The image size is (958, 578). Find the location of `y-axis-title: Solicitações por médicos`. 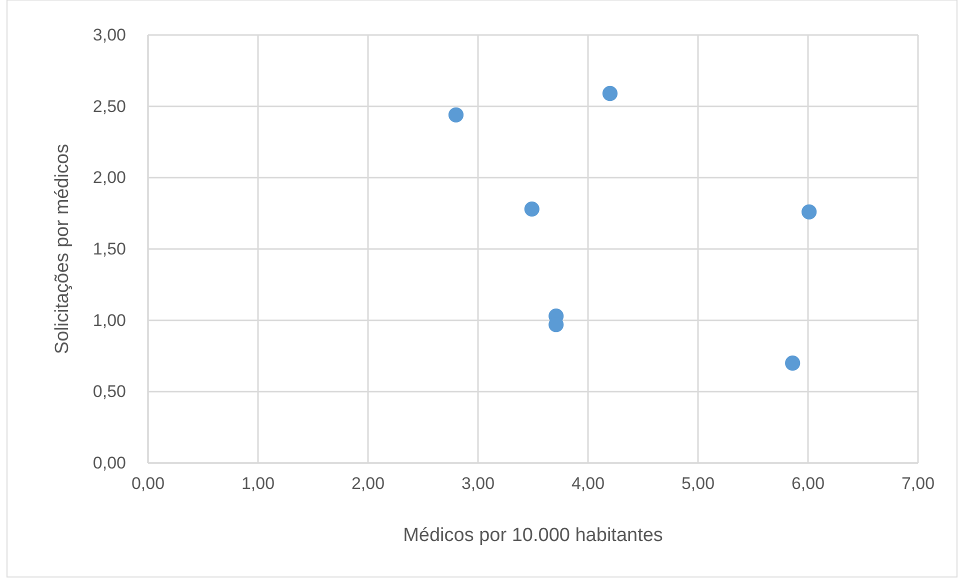

y-axis-title: Solicitações por médicos is located at coordinates (62, 249).